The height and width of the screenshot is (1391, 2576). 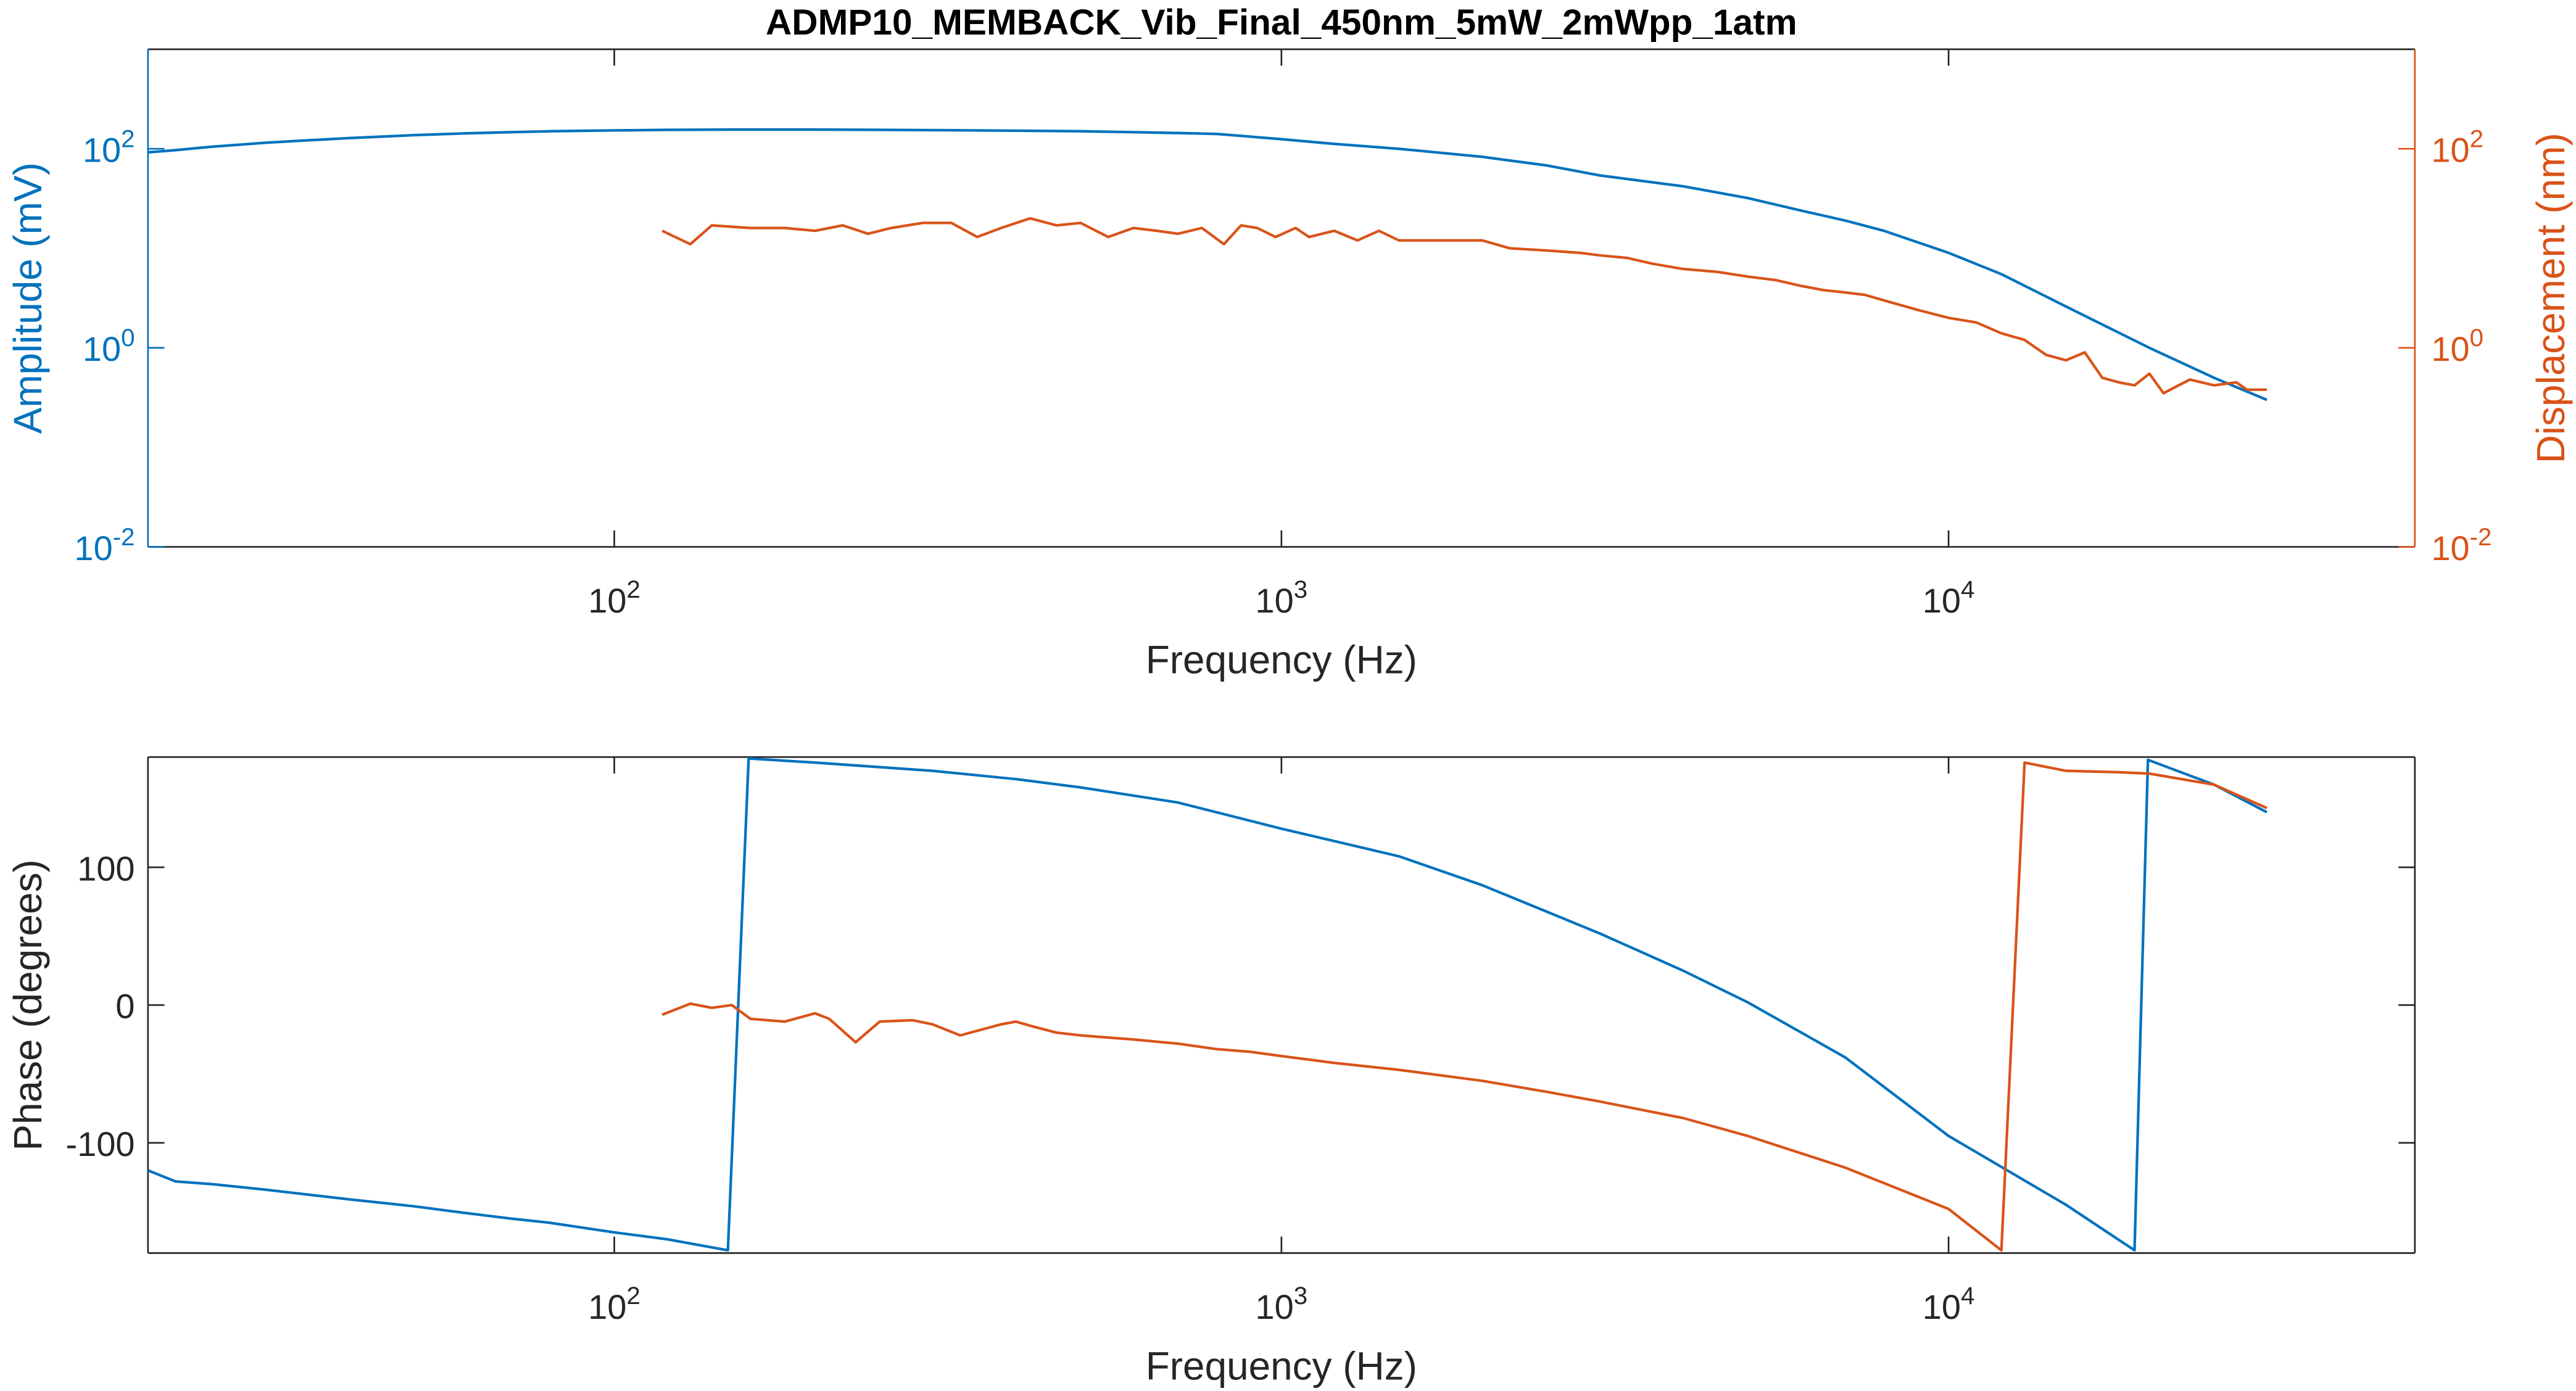 I want to click on data-line, so click(x=1464, y=306).